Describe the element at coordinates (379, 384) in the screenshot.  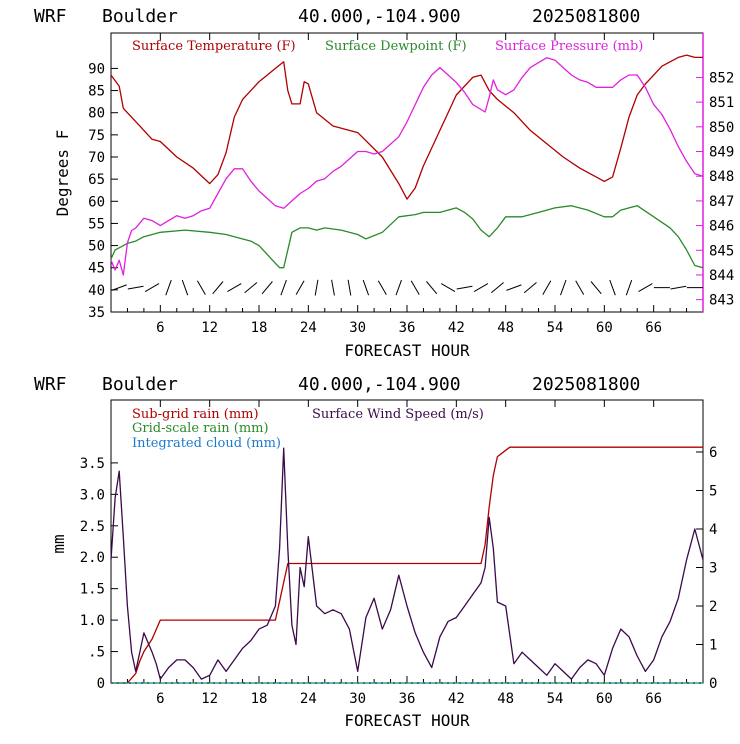
I see `panel2-header-coords: 40.000,-104.900` at that location.